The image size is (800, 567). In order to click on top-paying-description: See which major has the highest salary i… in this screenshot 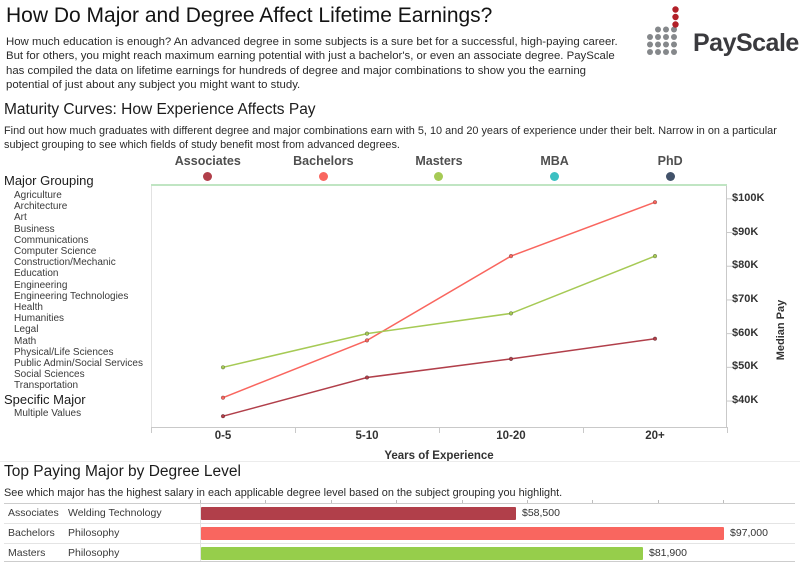, I will do `click(283, 493)`.